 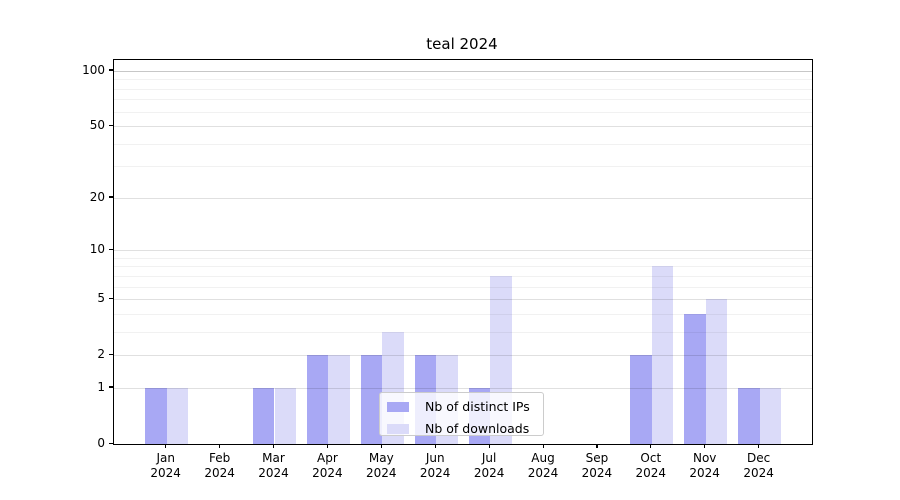 I want to click on y-tick-label: 100, so click(x=93, y=69).